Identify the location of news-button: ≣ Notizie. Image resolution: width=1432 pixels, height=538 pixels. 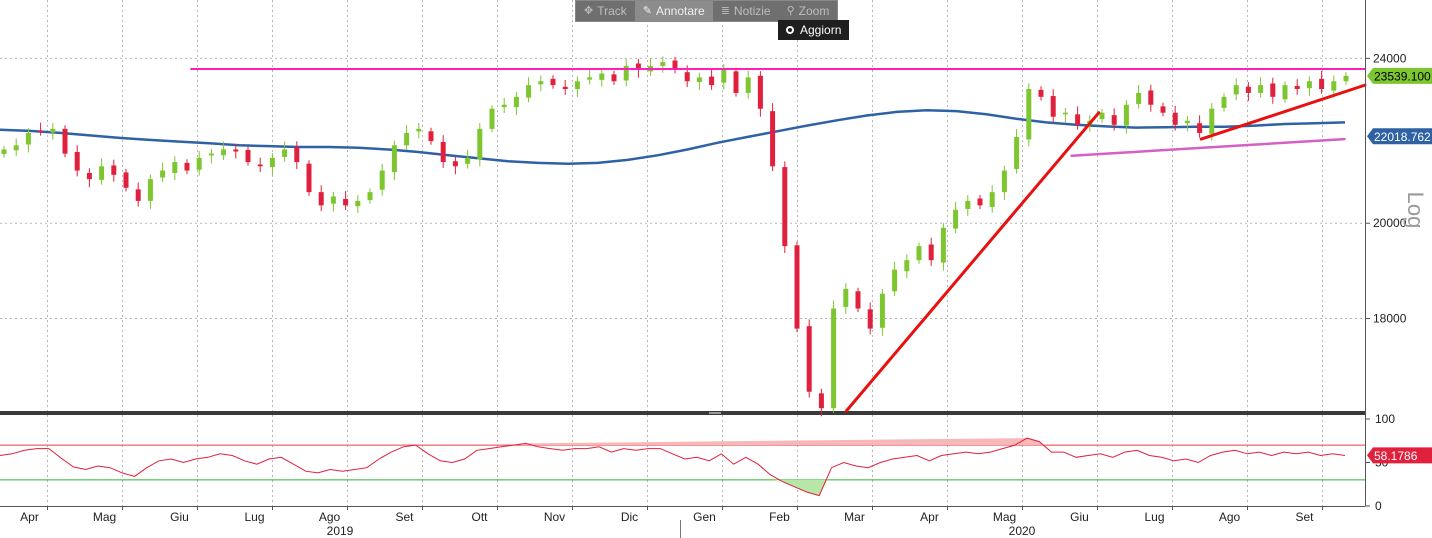
(746, 11).